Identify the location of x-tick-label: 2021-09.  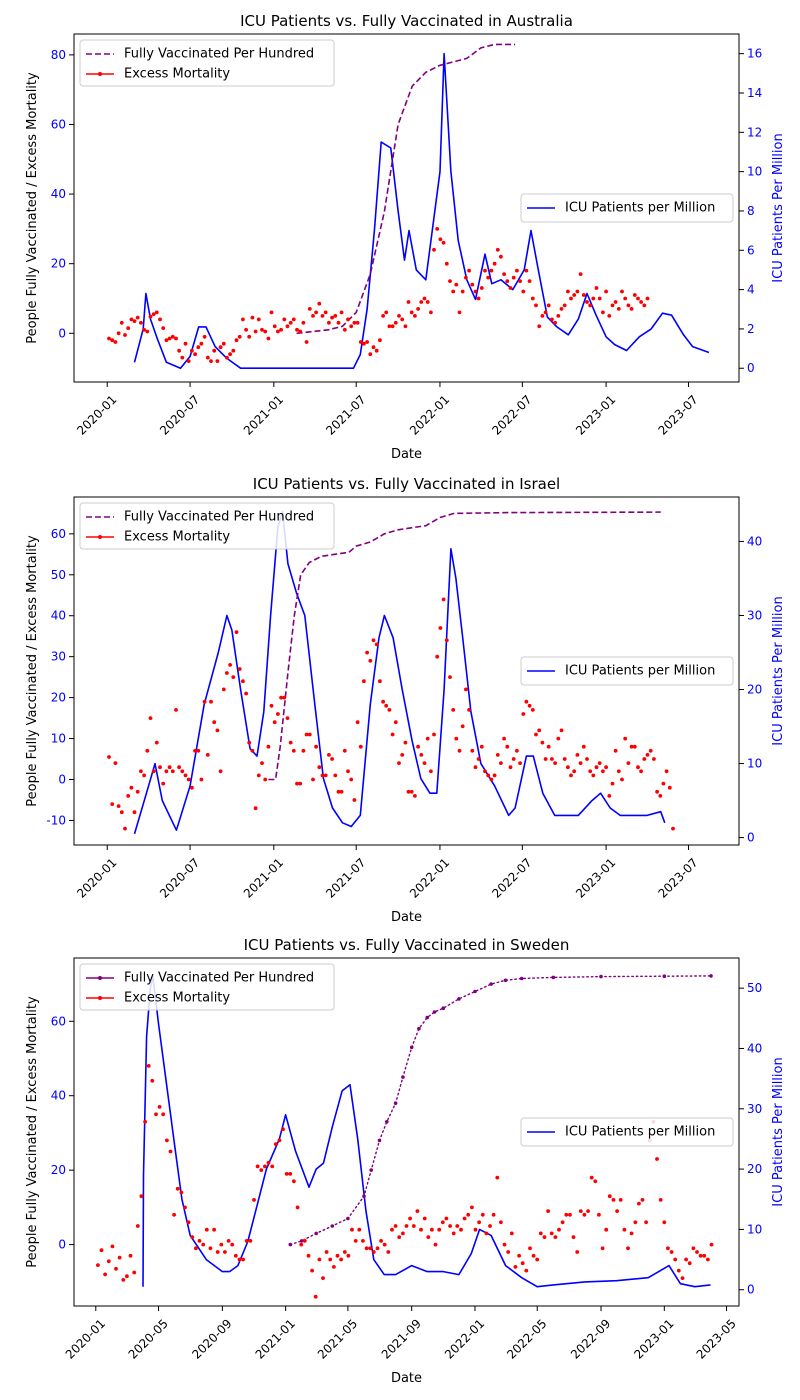
(401, 1338).